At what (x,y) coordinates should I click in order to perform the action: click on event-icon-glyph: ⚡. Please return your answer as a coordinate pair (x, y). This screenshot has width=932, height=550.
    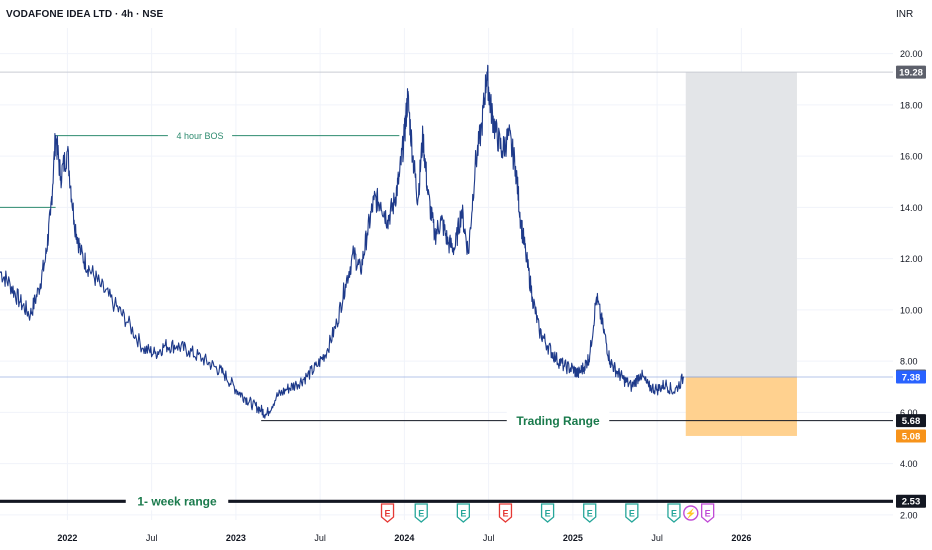
    Looking at the image, I should click on (690, 513).